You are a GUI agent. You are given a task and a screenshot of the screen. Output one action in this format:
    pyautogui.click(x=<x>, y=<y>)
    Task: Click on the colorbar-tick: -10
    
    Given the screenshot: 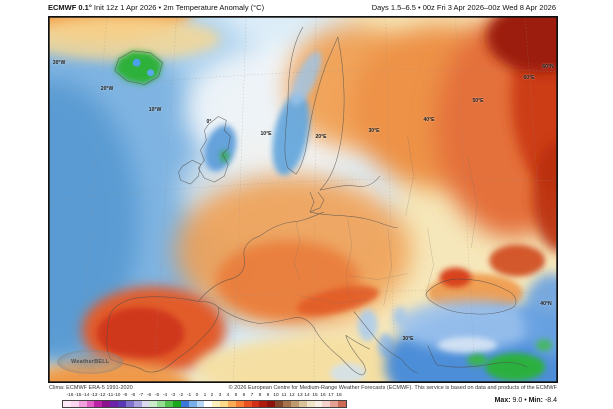 What is the action you would take?
    pyautogui.click(x=117, y=395)
    